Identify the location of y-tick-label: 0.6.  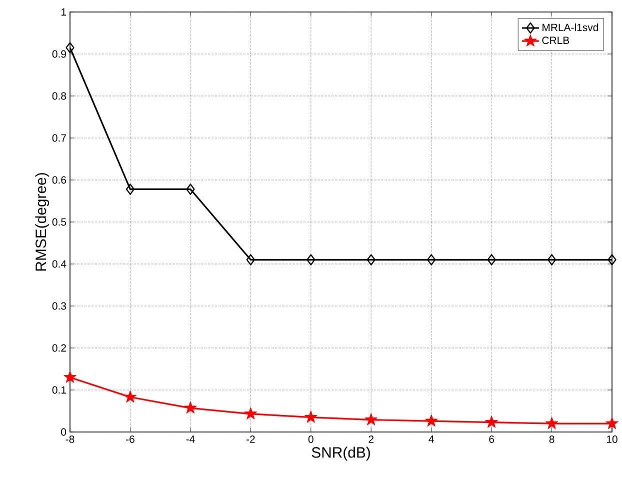
(59, 180).